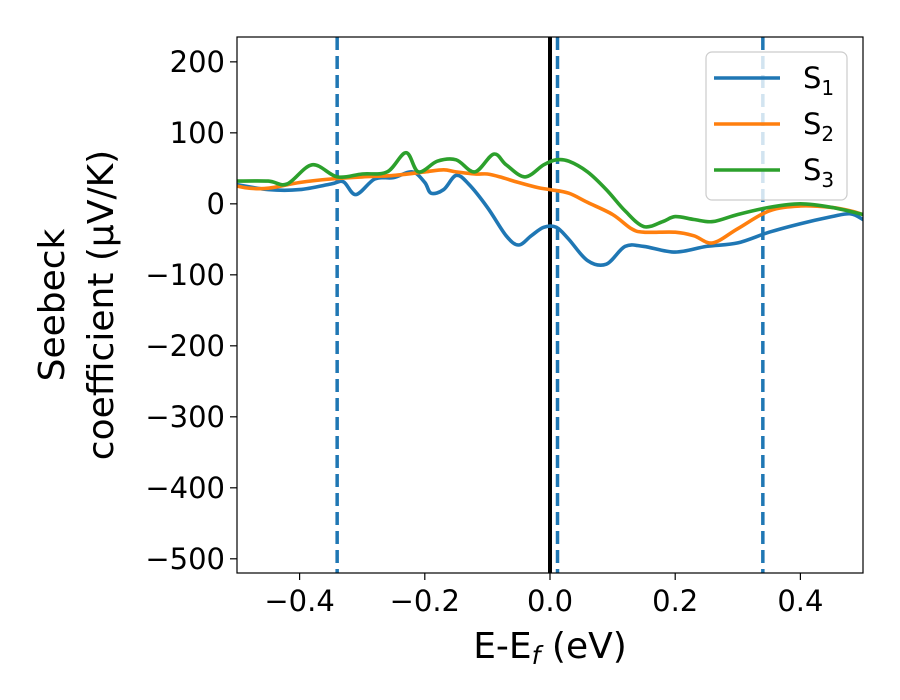 The width and height of the screenshot is (900, 700). I want to click on x-tick-label: −0.2, so click(425, 601).